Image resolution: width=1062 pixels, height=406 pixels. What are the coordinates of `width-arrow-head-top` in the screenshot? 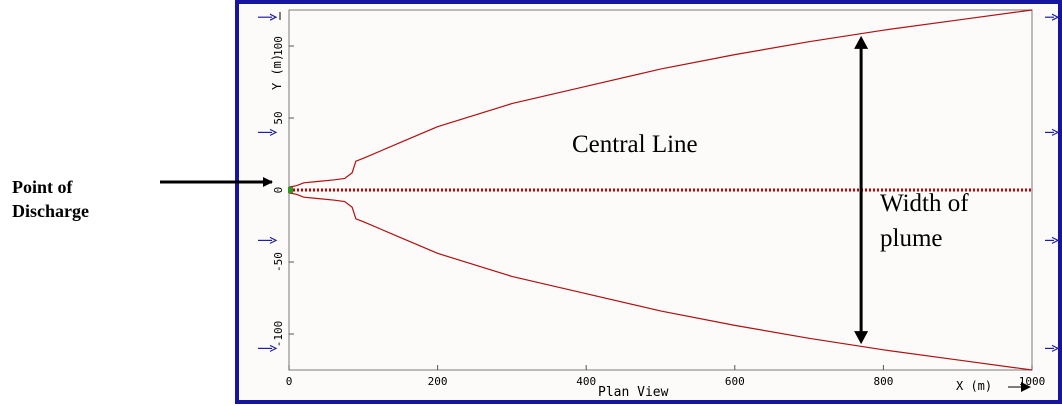 It's located at (861, 42).